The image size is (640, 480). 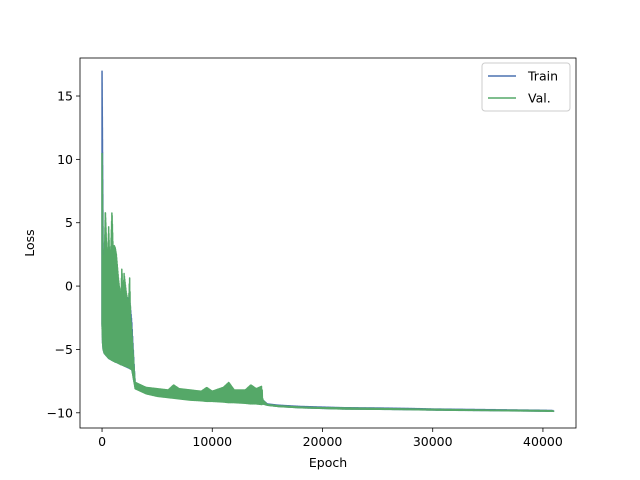 What do you see at coordinates (69, 286) in the screenshot?
I see `y-tick-label: 0` at bounding box center [69, 286].